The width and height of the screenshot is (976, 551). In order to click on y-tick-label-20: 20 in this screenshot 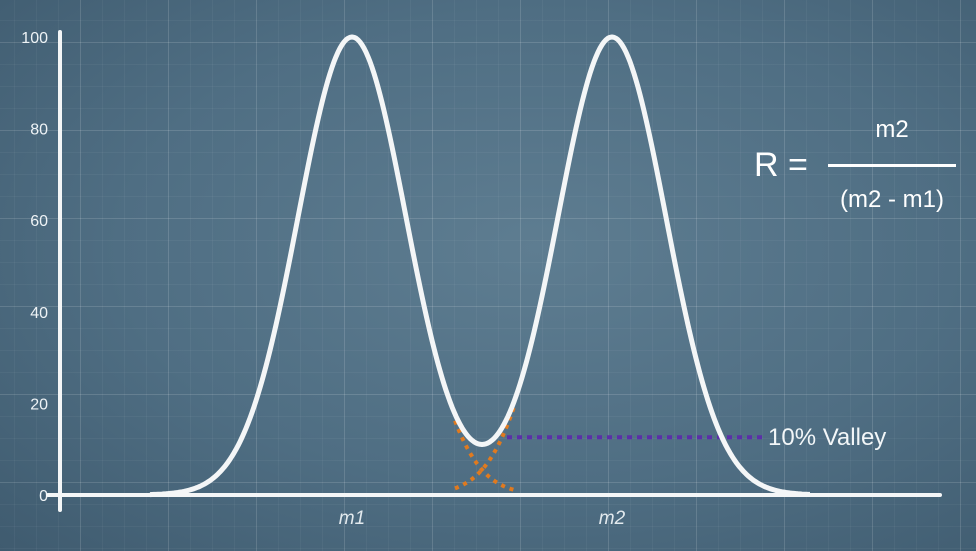, I will do `click(39, 404)`.